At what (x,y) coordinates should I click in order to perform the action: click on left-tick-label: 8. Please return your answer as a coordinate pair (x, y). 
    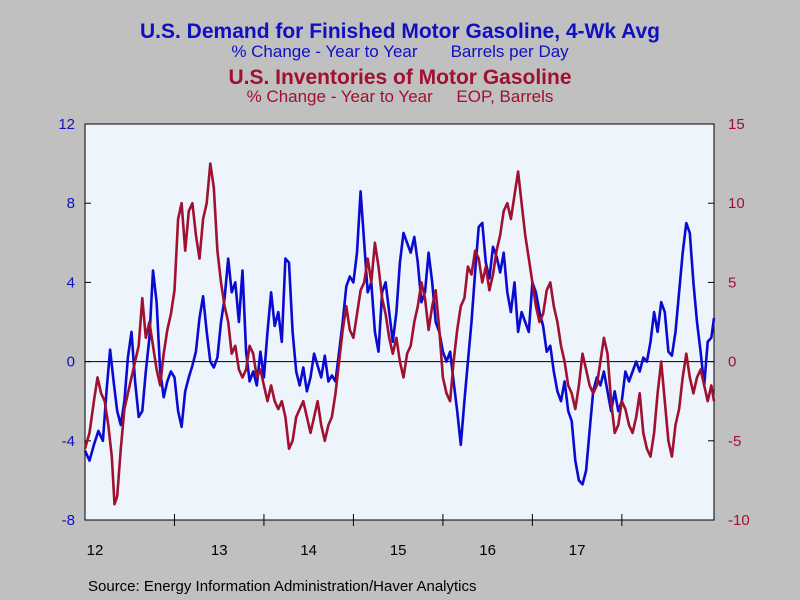
    Looking at the image, I should click on (71, 203).